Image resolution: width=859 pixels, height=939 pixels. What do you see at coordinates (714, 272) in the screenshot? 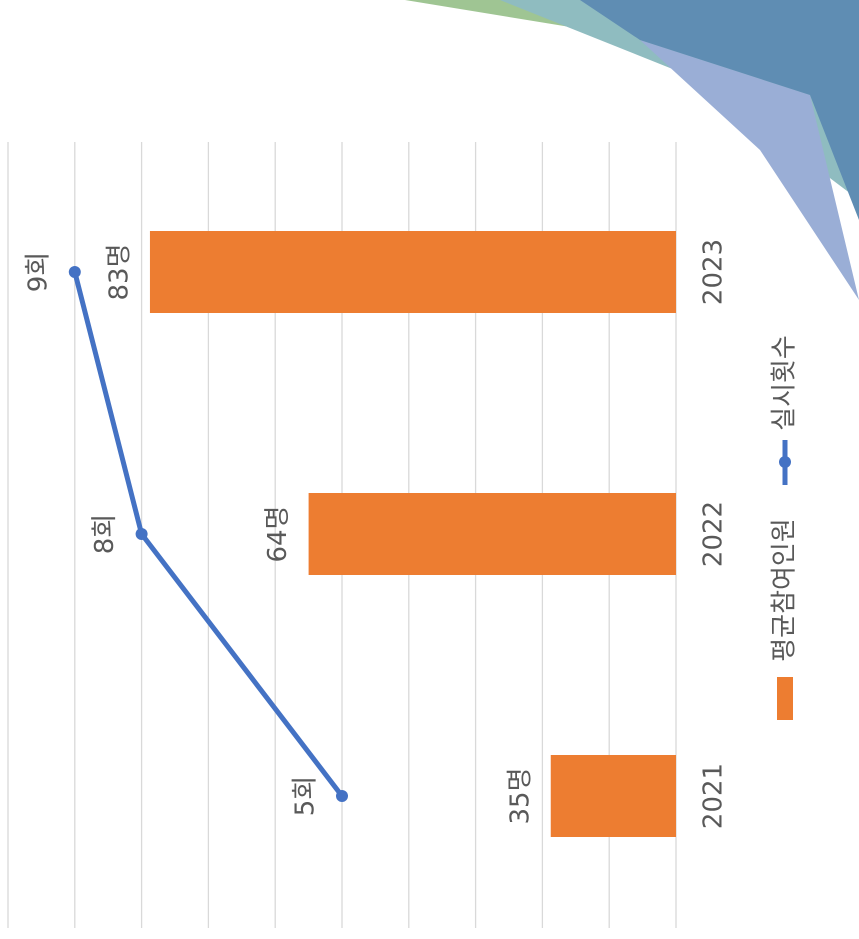
I see `category-label: 2023` at bounding box center [714, 272].